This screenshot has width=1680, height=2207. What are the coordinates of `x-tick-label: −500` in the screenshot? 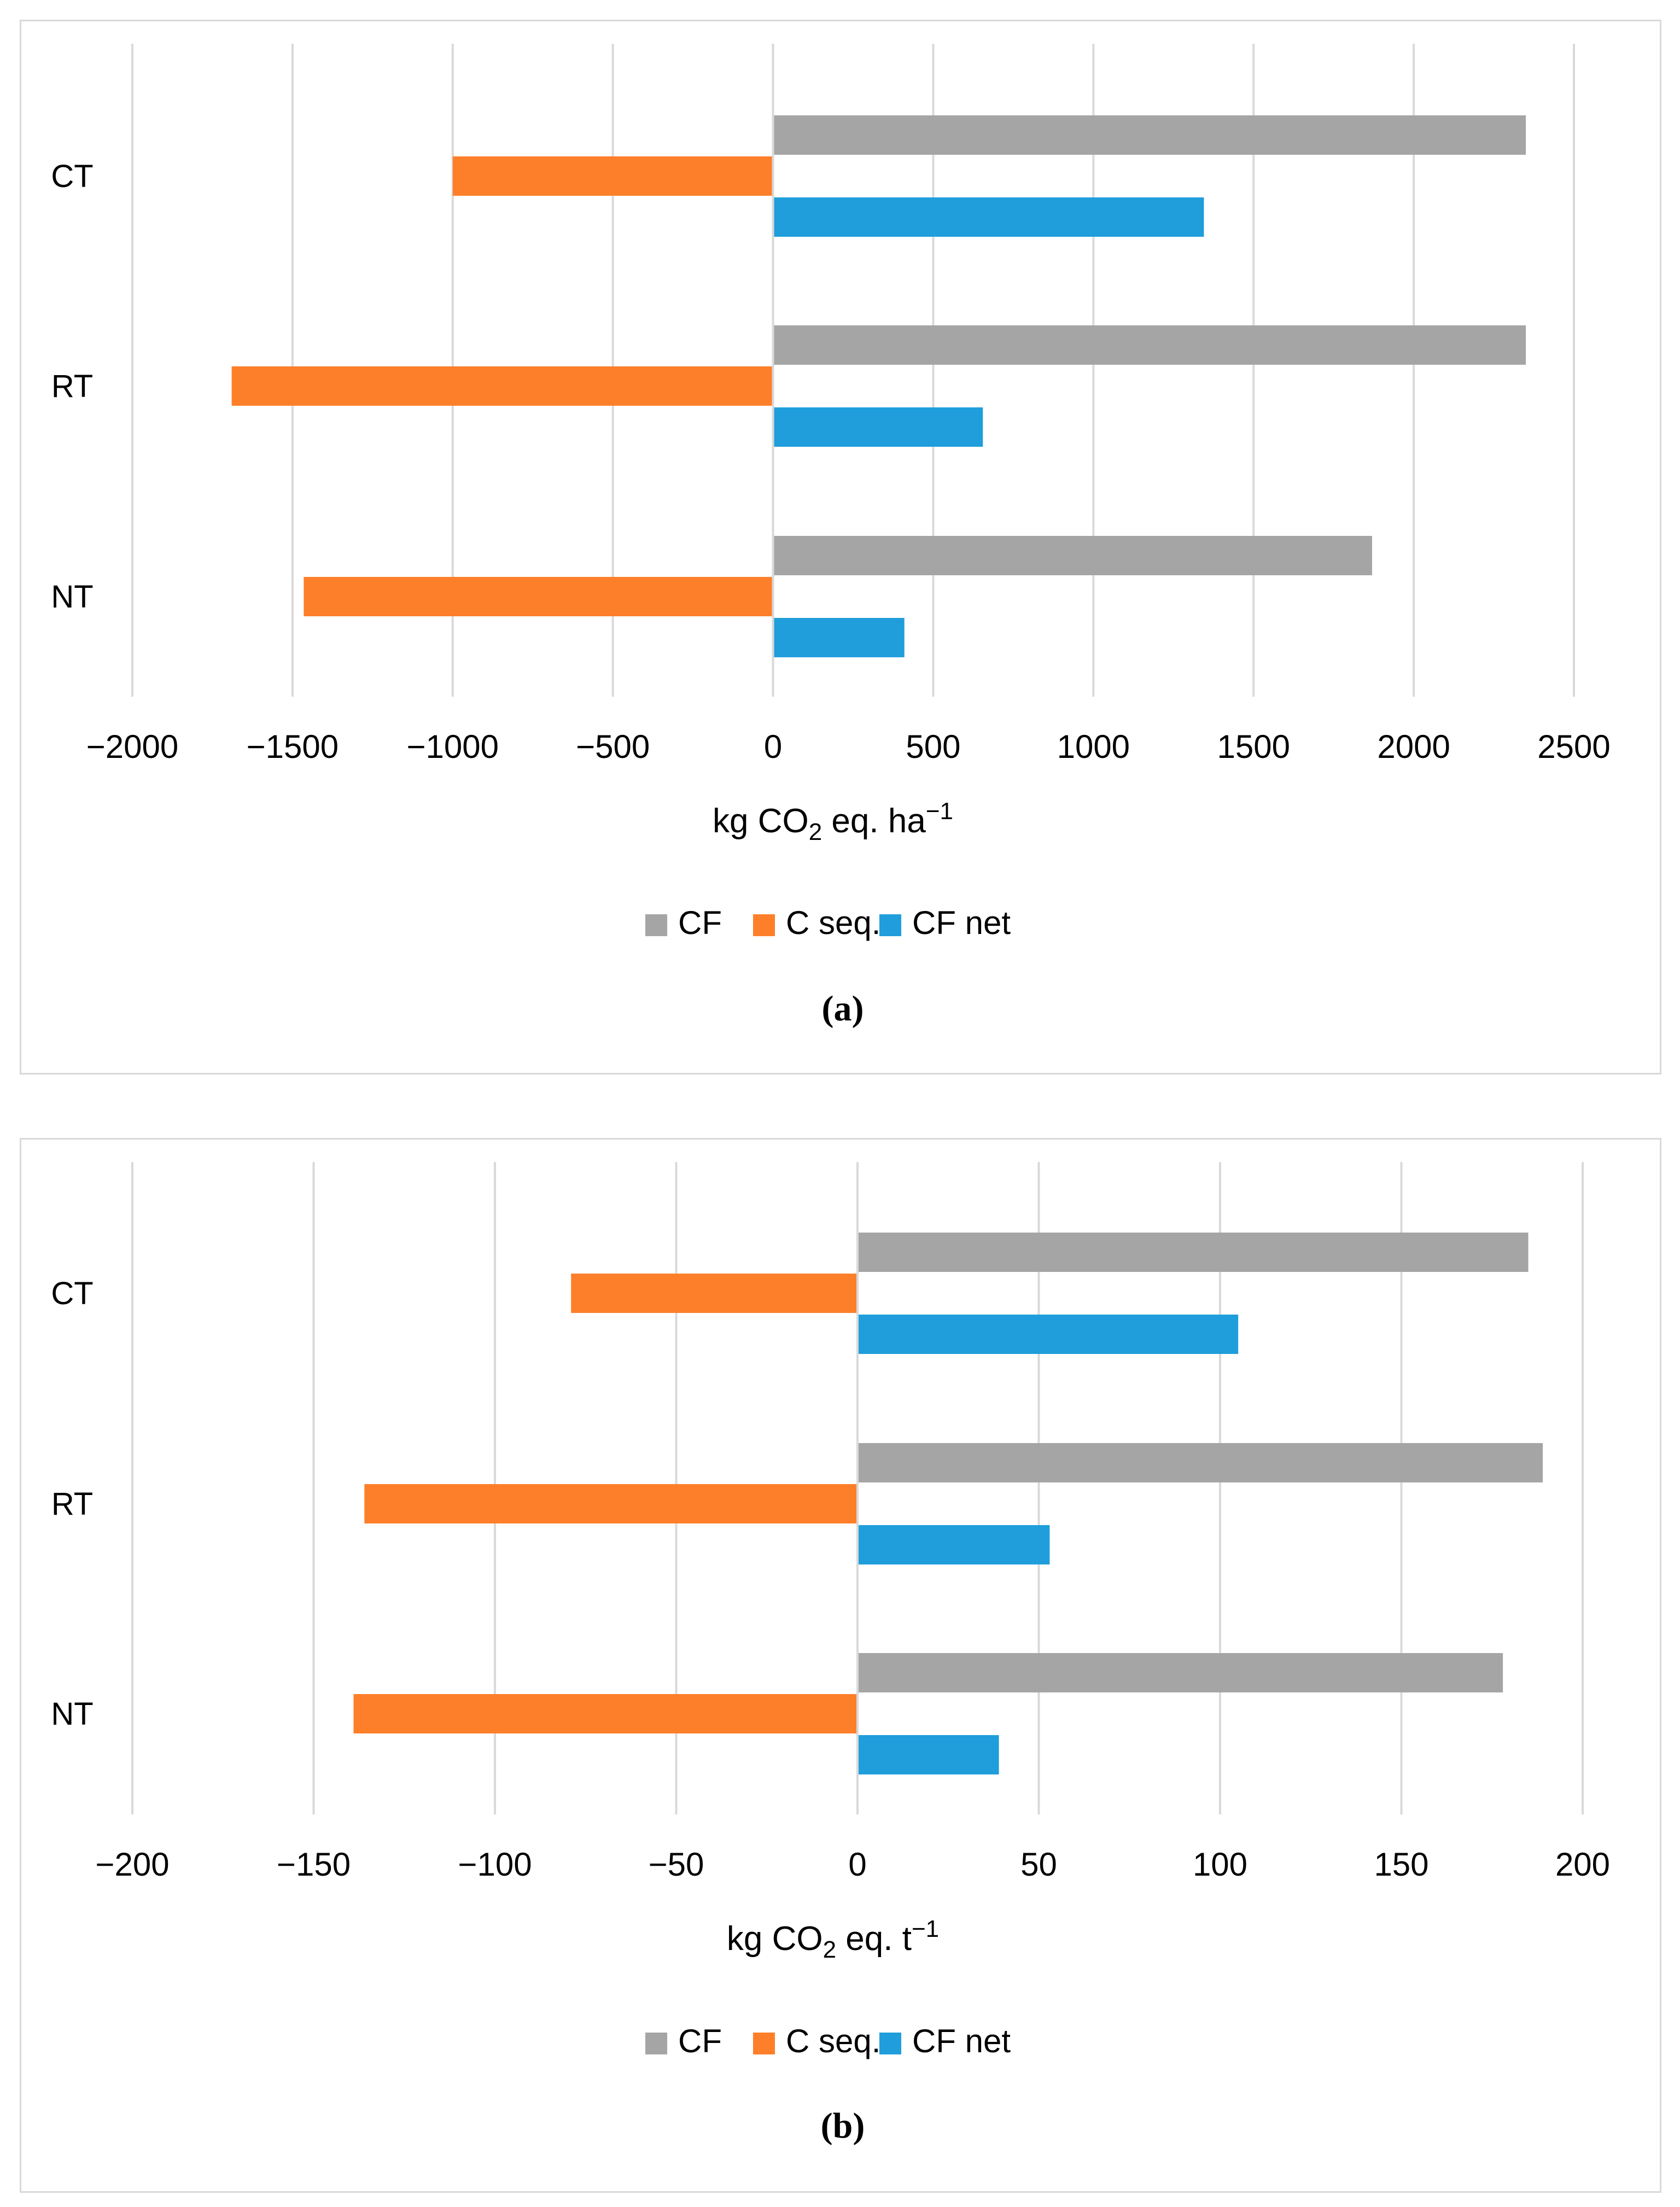 It's located at (613, 746).